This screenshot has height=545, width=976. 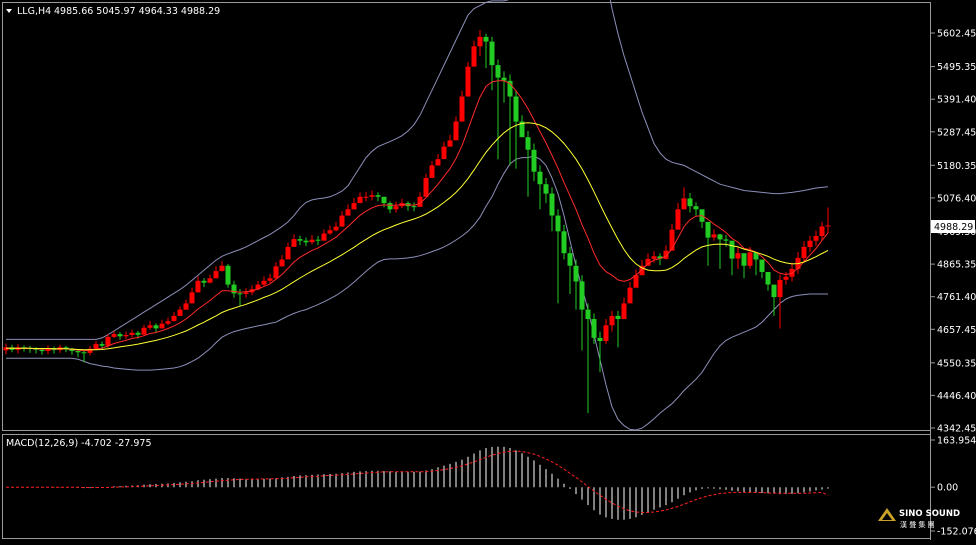 What do you see at coordinates (956, 67) in the screenshot?
I see `price-tick-label: 5495.35` at bounding box center [956, 67].